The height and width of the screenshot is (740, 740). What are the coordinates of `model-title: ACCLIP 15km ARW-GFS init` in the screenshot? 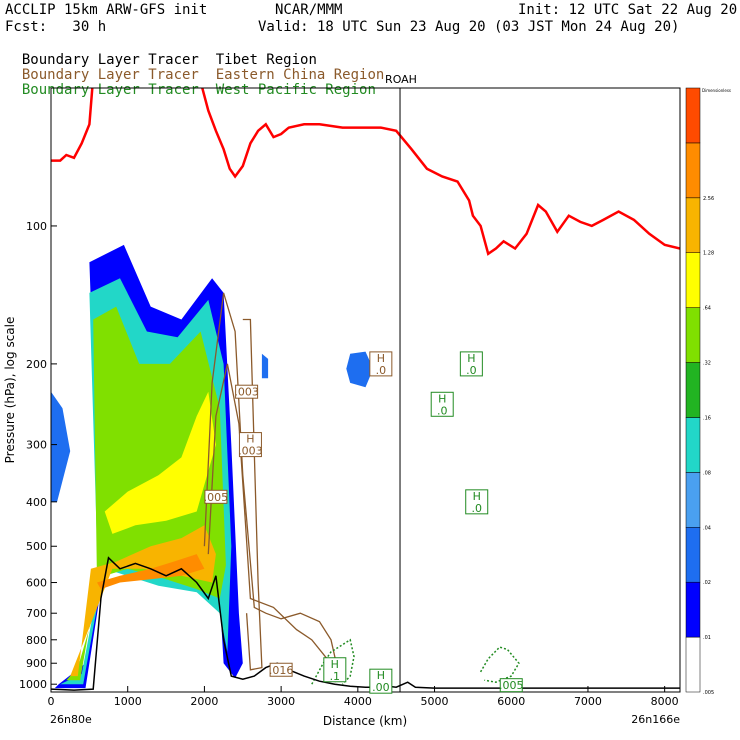 It's located at (106, 10).